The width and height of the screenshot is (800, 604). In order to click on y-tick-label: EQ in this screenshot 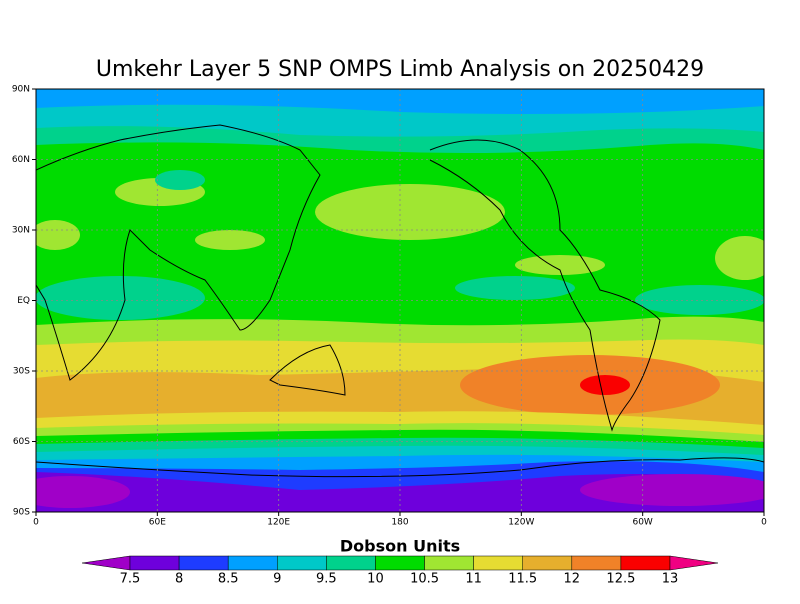, I will do `click(23, 301)`.